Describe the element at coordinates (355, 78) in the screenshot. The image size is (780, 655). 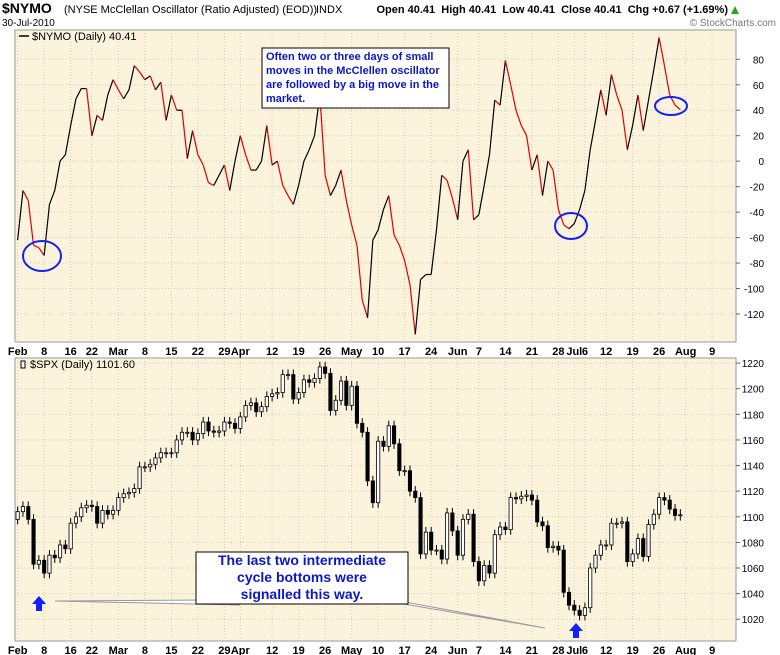
I see `note-frame` at that location.